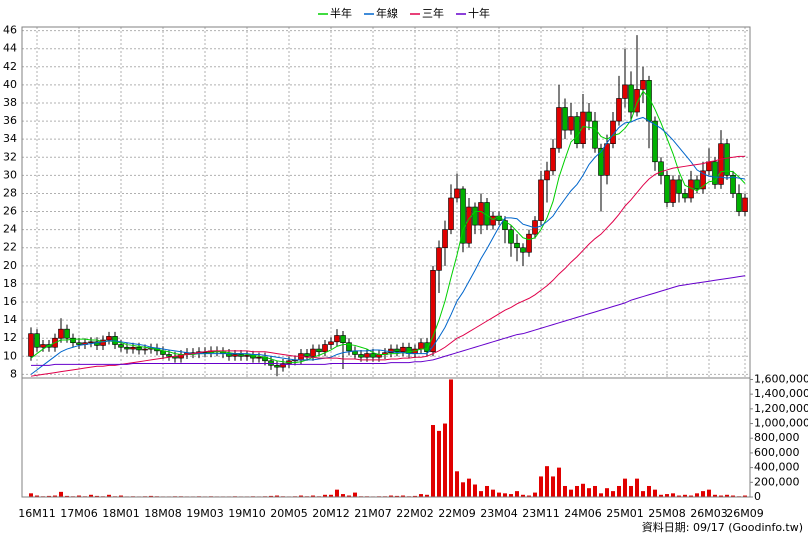 The image size is (808, 540). What do you see at coordinates (433, 13) in the screenshot?
I see `legend-label: 三年` at bounding box center [433, 13].